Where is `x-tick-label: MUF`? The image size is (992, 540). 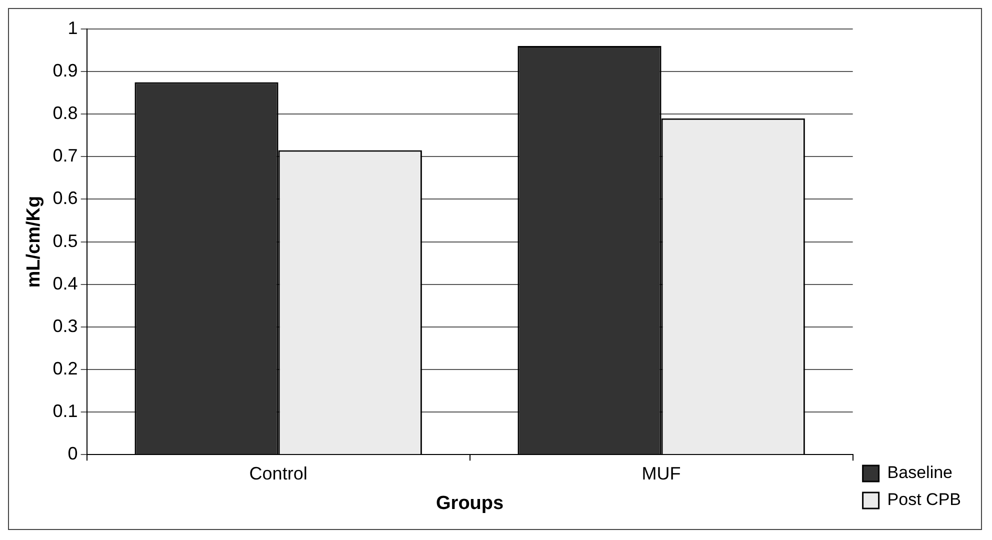
x-tick-label: MUF is located at coordinates (661, 473).